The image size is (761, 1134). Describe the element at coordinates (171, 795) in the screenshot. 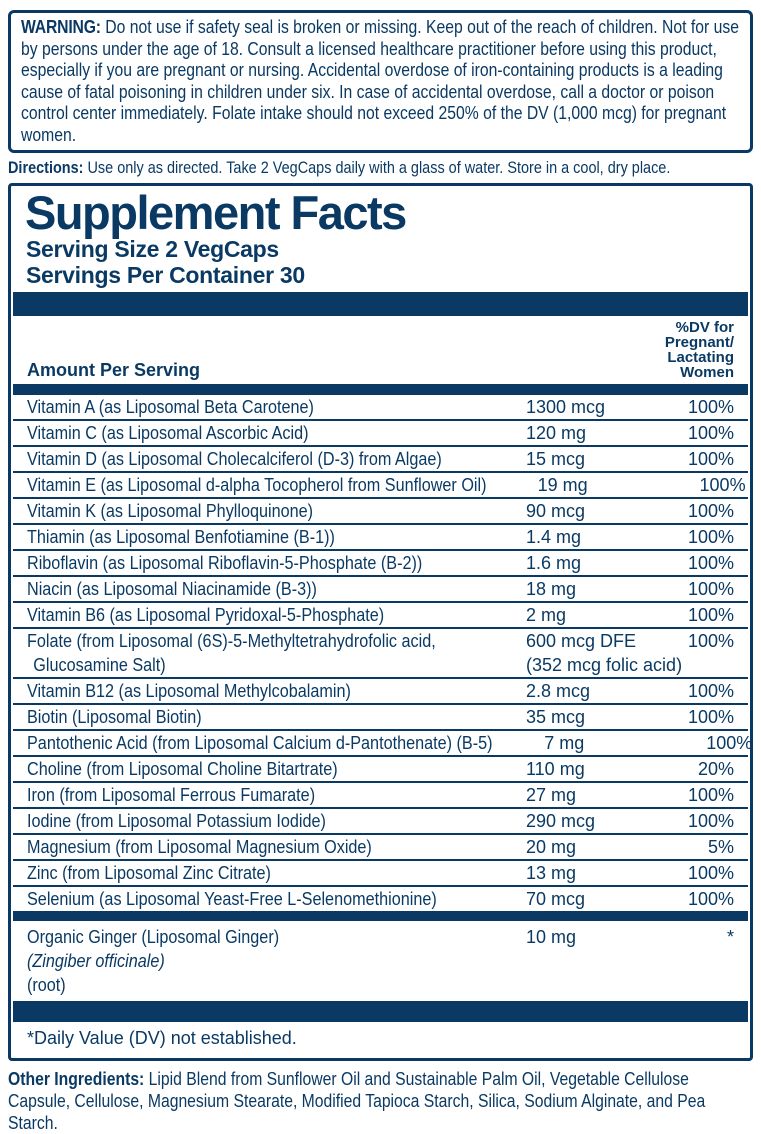

I see `nutrient-name-text: Iron (from Liposomal Ferrous Fumarate)` at that location.